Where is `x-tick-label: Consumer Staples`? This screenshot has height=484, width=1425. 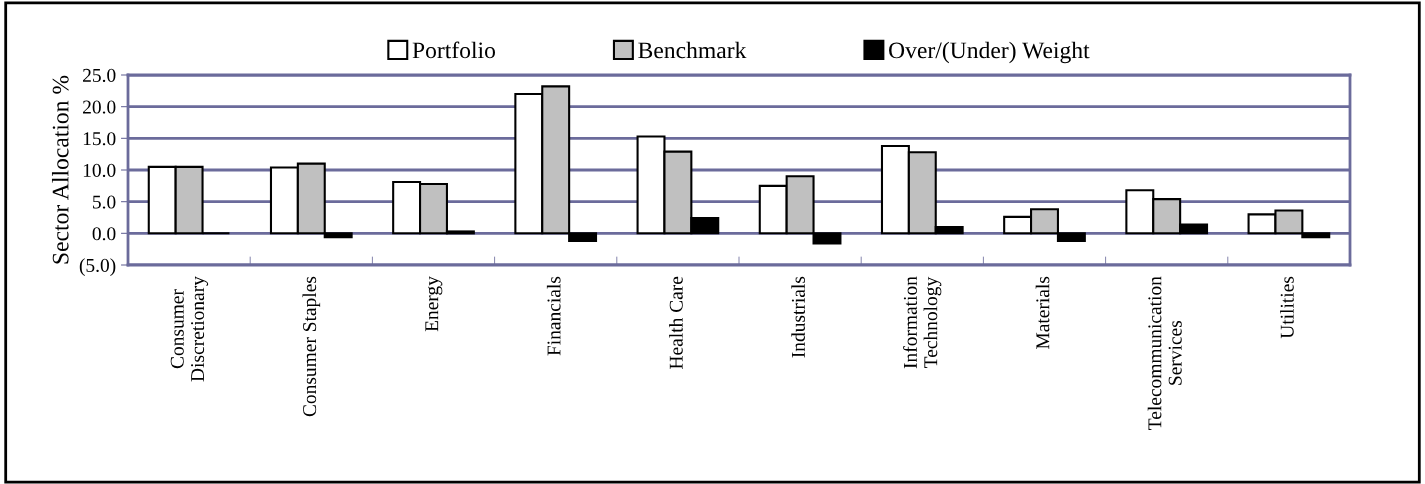
x-tick-label: Consumer Staples is located at coordinates (311, 346).